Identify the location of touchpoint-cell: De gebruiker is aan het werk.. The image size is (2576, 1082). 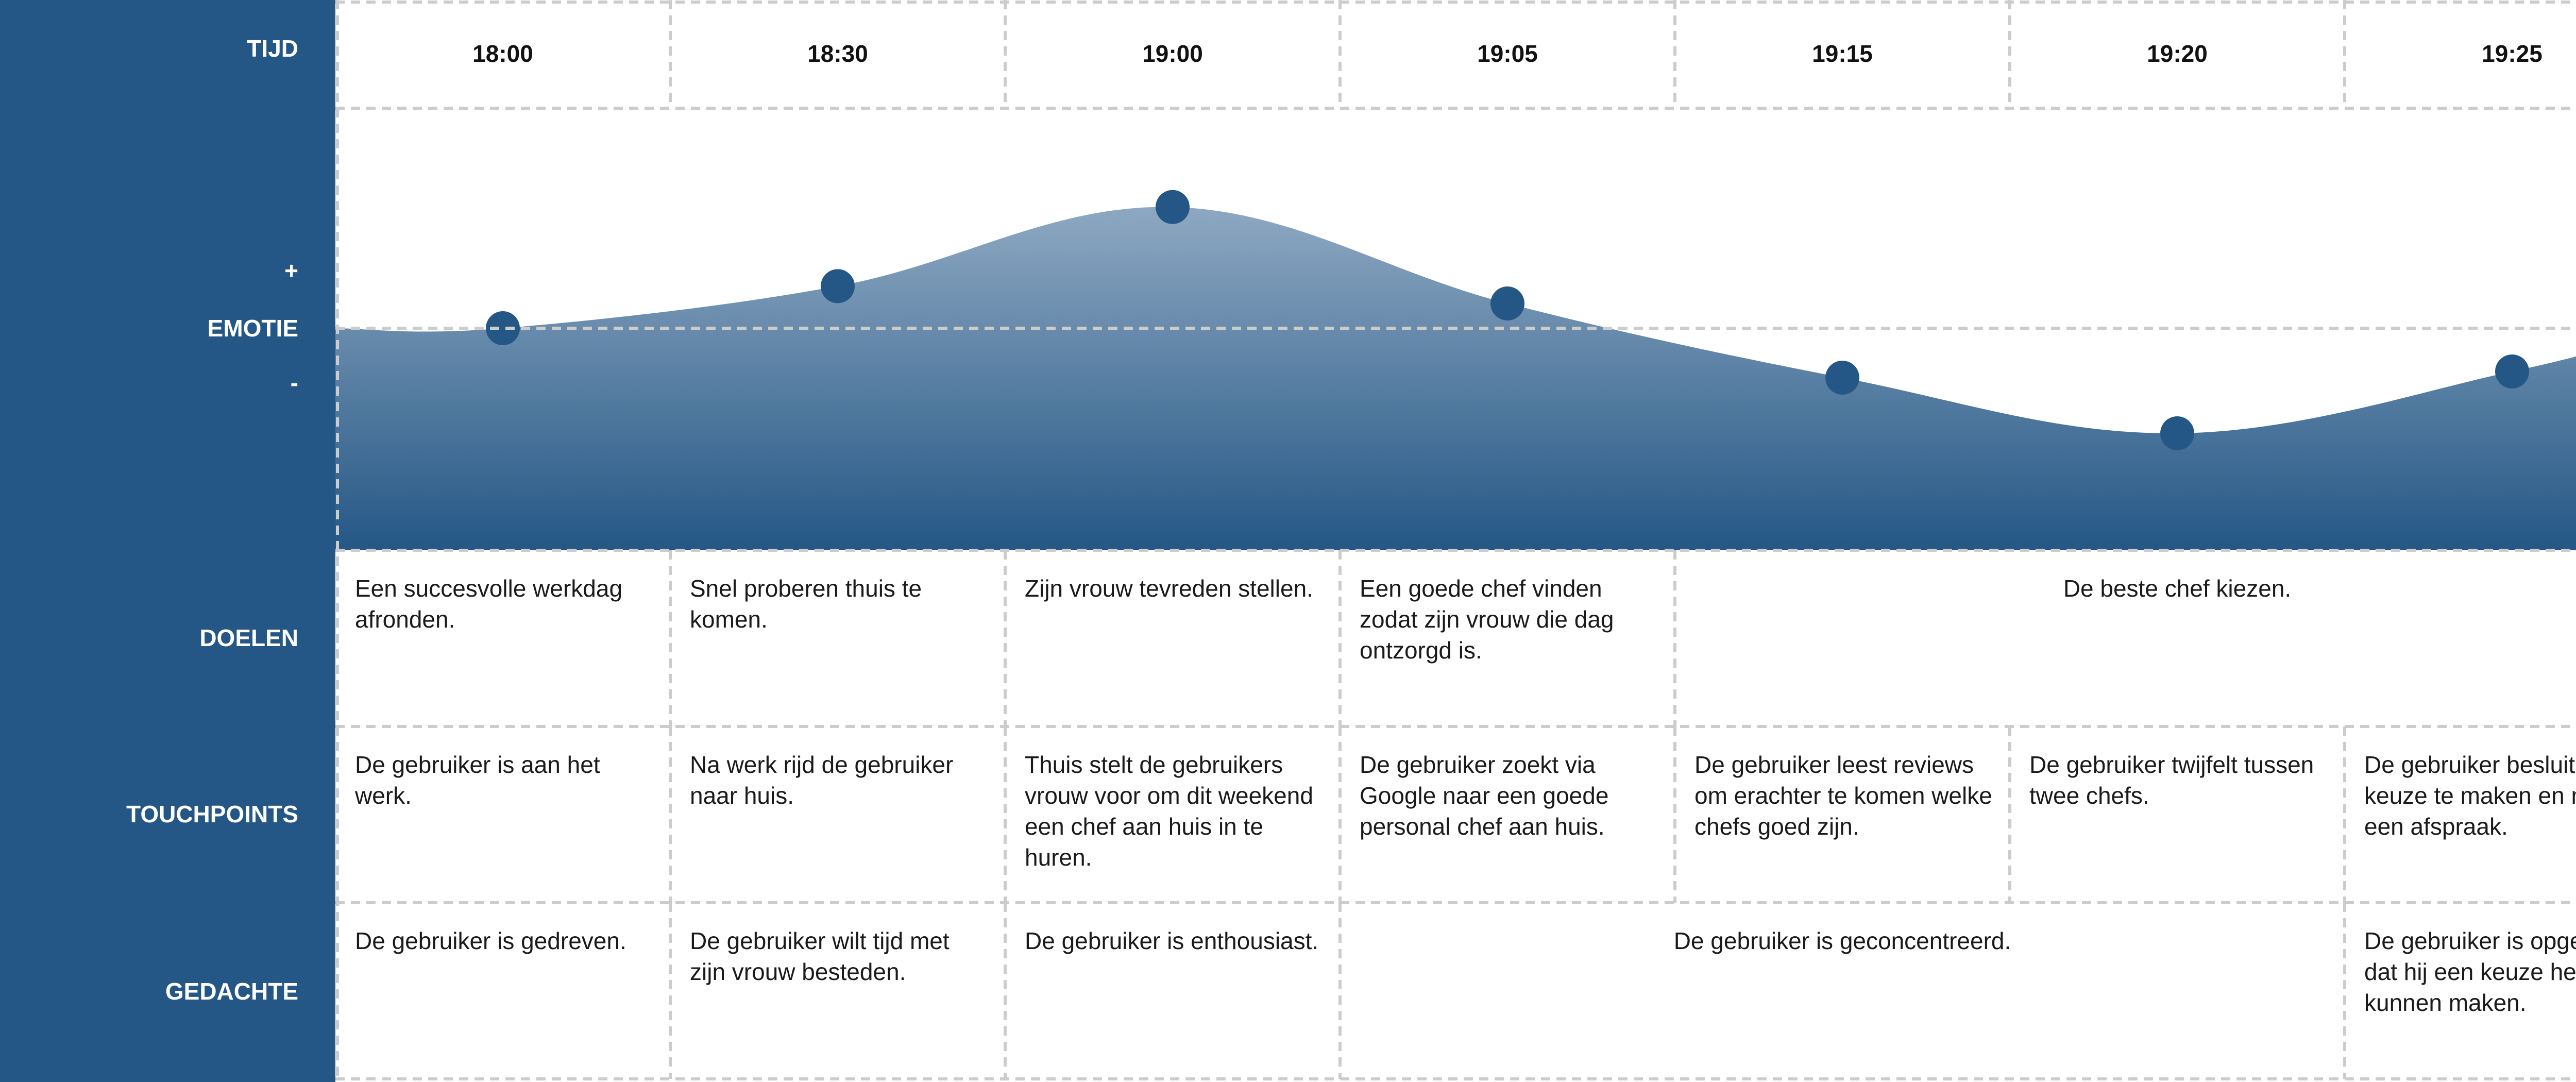
(478, 780).